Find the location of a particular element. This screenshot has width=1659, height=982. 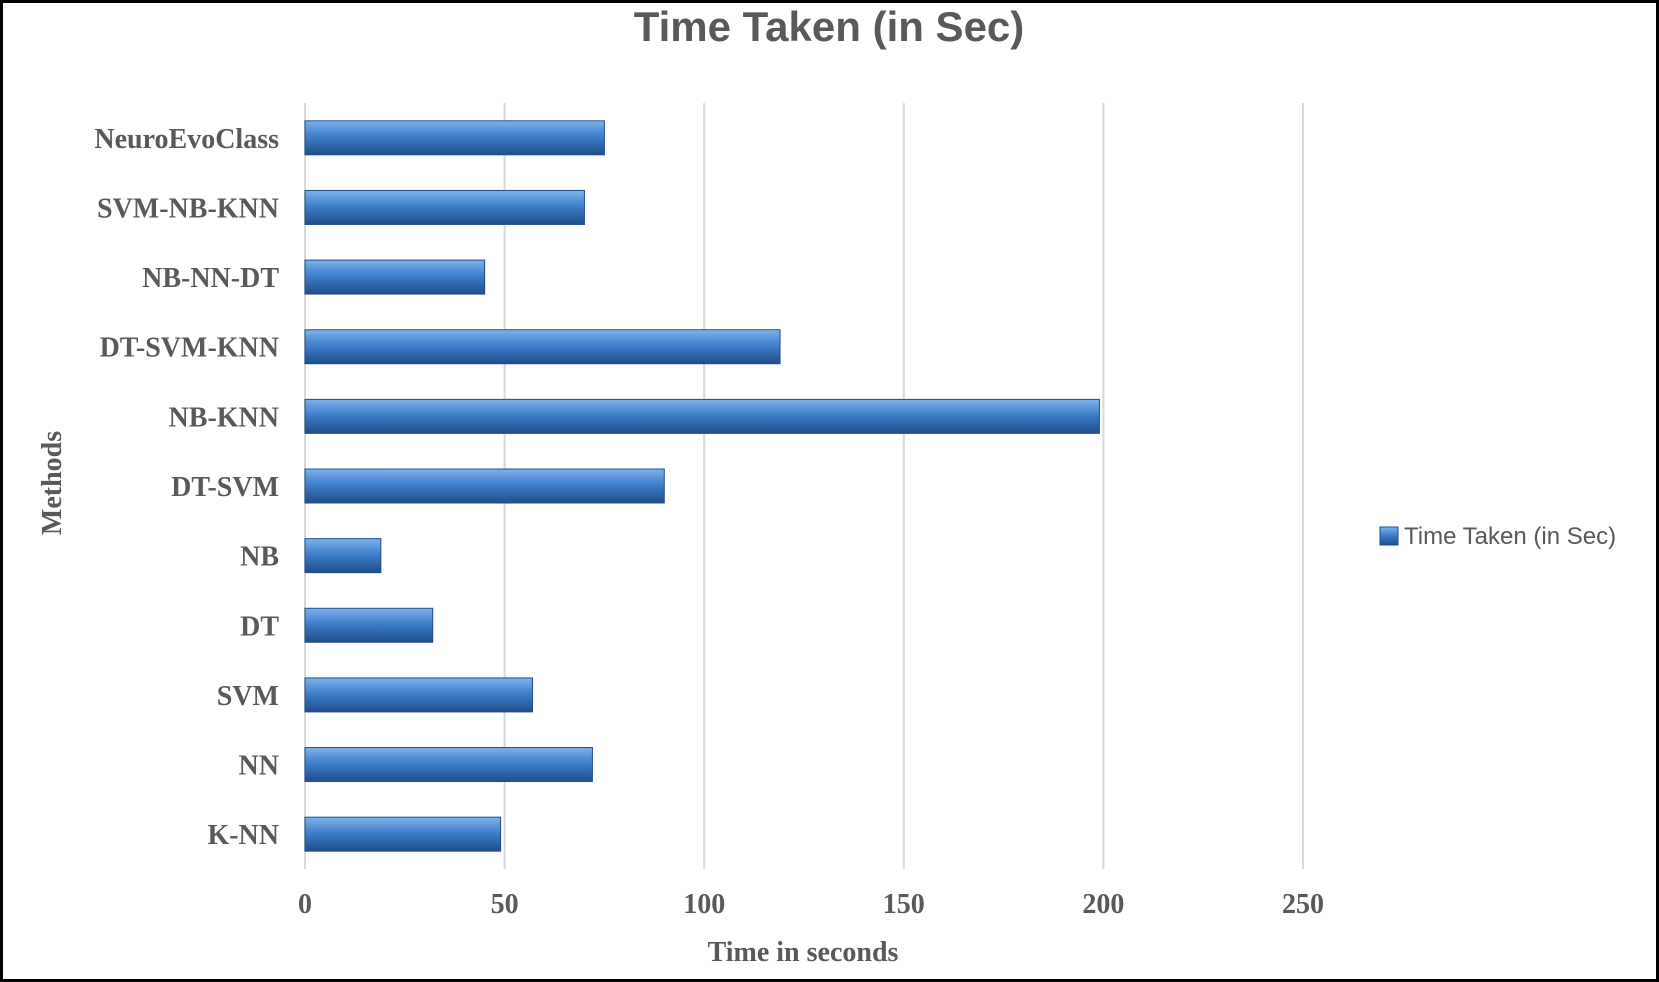

chart-title: Time Taken (in Sec) is located at coordinates (829, 26).